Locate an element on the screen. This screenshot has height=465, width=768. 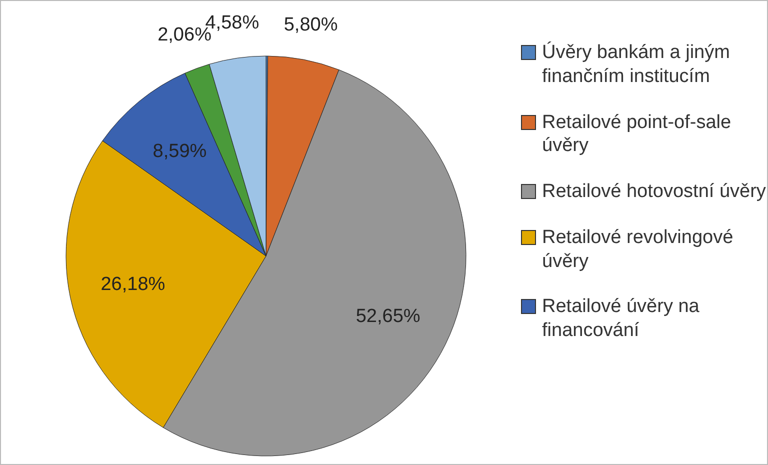
data-label: 8,59% is located at coordinates (179, 151).